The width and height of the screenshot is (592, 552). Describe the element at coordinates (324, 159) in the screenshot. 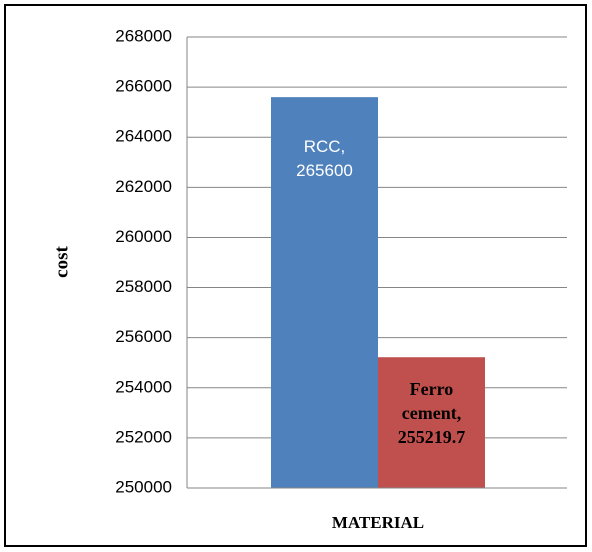

I see `data-label: RCC, 265600` at that location.